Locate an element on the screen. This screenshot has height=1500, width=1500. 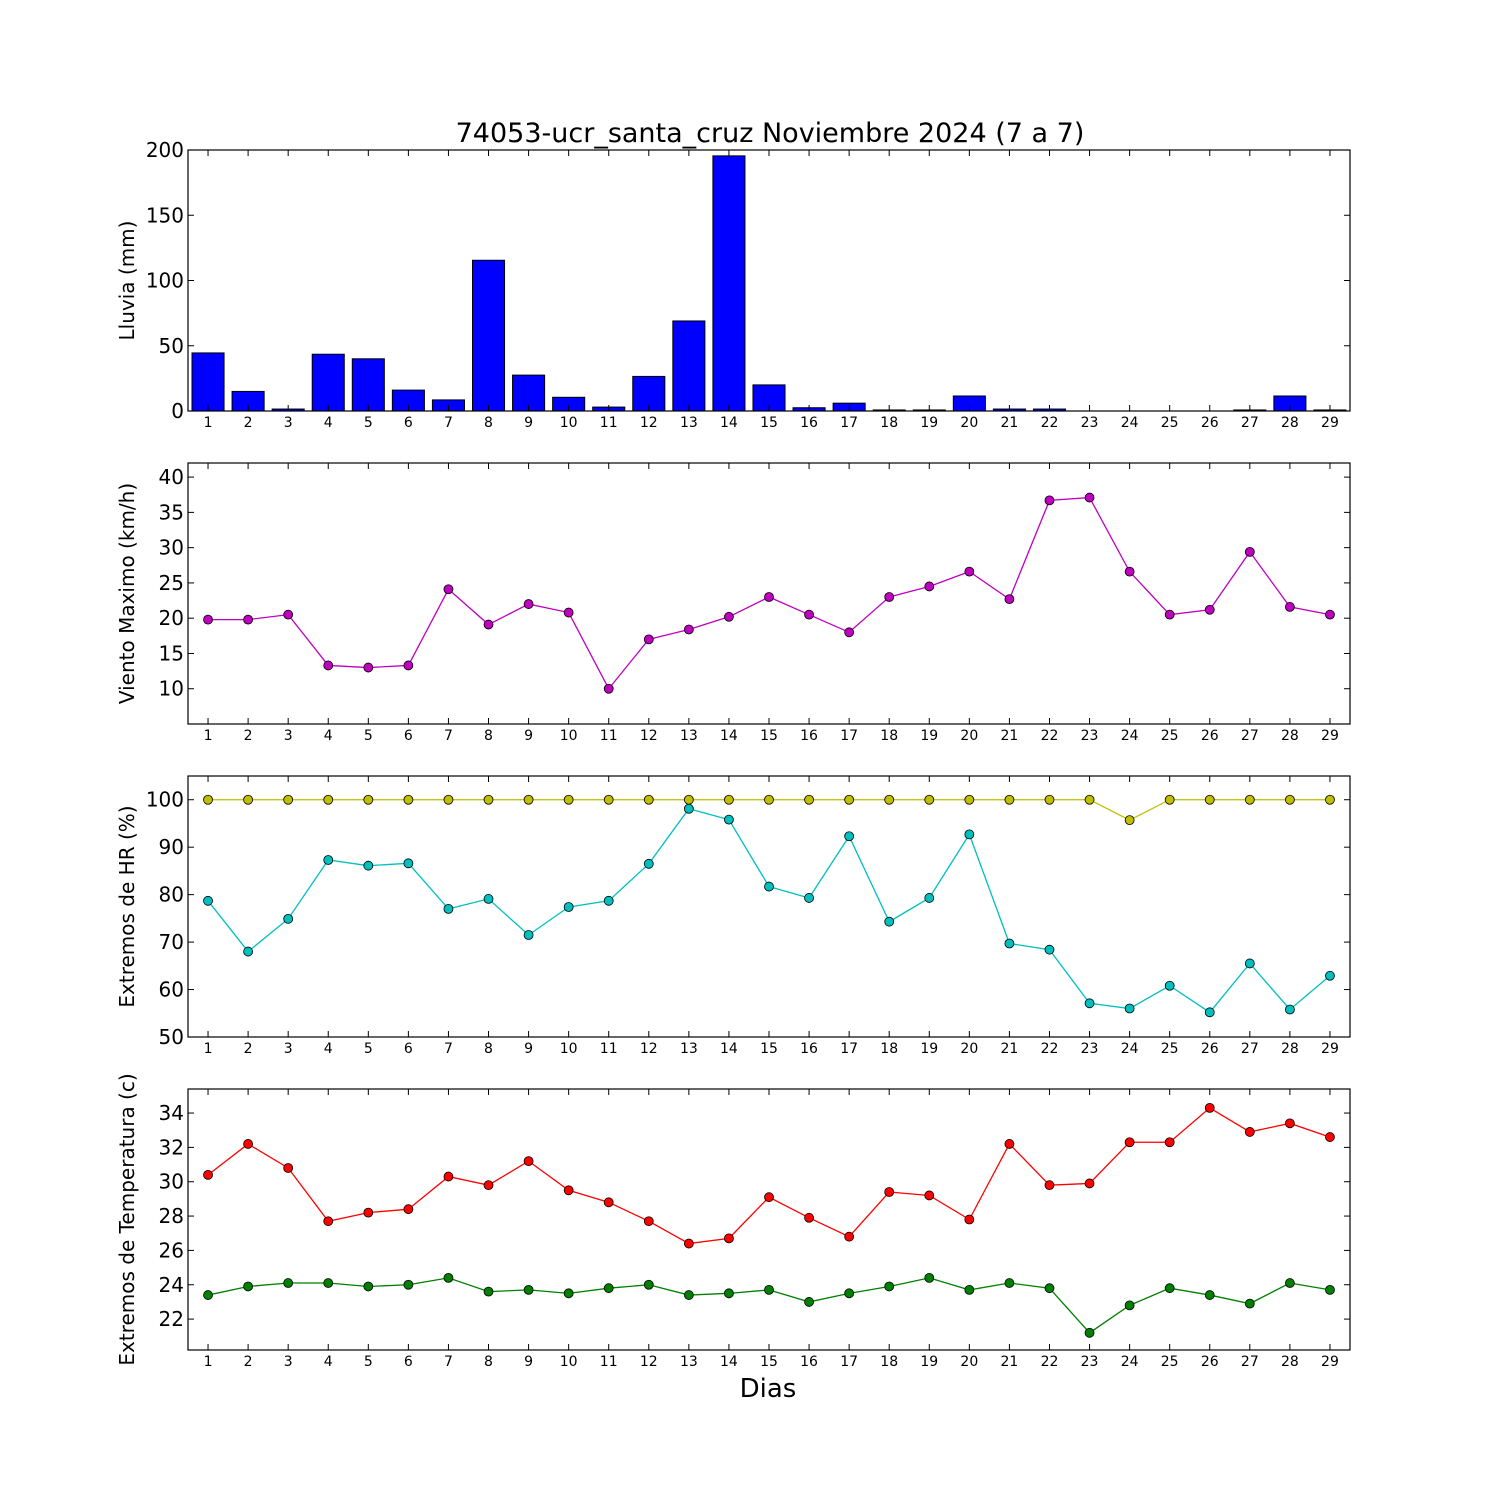
x-tick-label: 6 is located at coordinates (408, 736).